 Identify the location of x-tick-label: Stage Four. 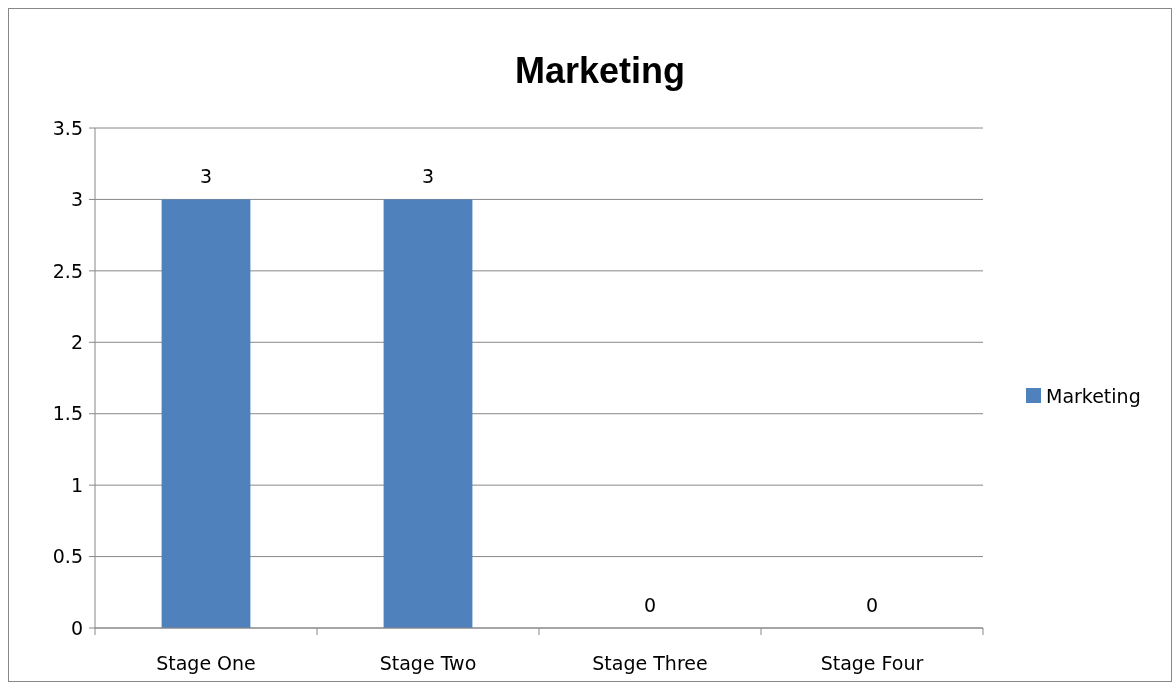
(872, 663).